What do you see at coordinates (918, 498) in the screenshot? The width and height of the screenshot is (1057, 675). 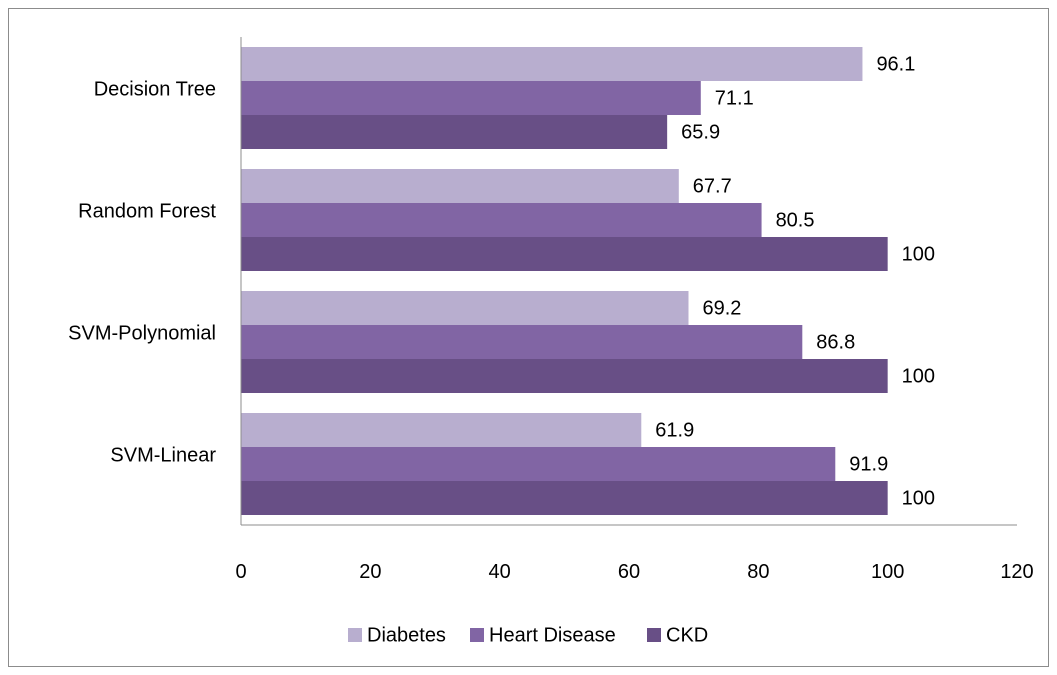 I see `data-label-ckd-svm-linear: 100` at bounding box center [918, 498].